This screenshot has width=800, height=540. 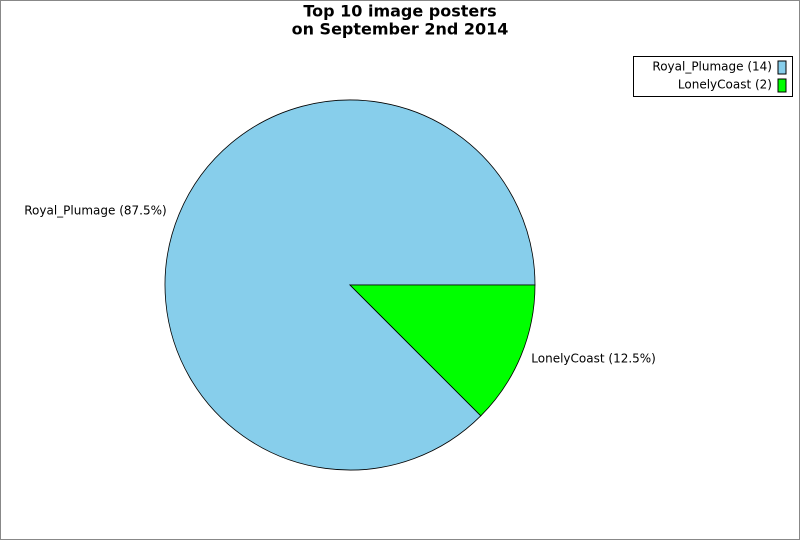 I want to click on legend-label: LonelyCoast (2), so click(x=725, y=85).